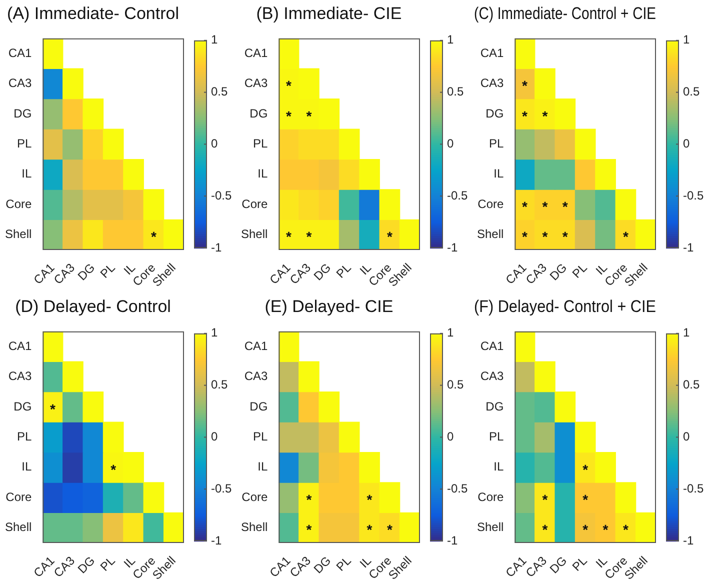 This screenshot has width=709, height=586. What do you see at coordinates (565, 306) in the screenshot?
I see `chart-title: (F) Delayed- Control + CIE` at bounding box center [565, 306].